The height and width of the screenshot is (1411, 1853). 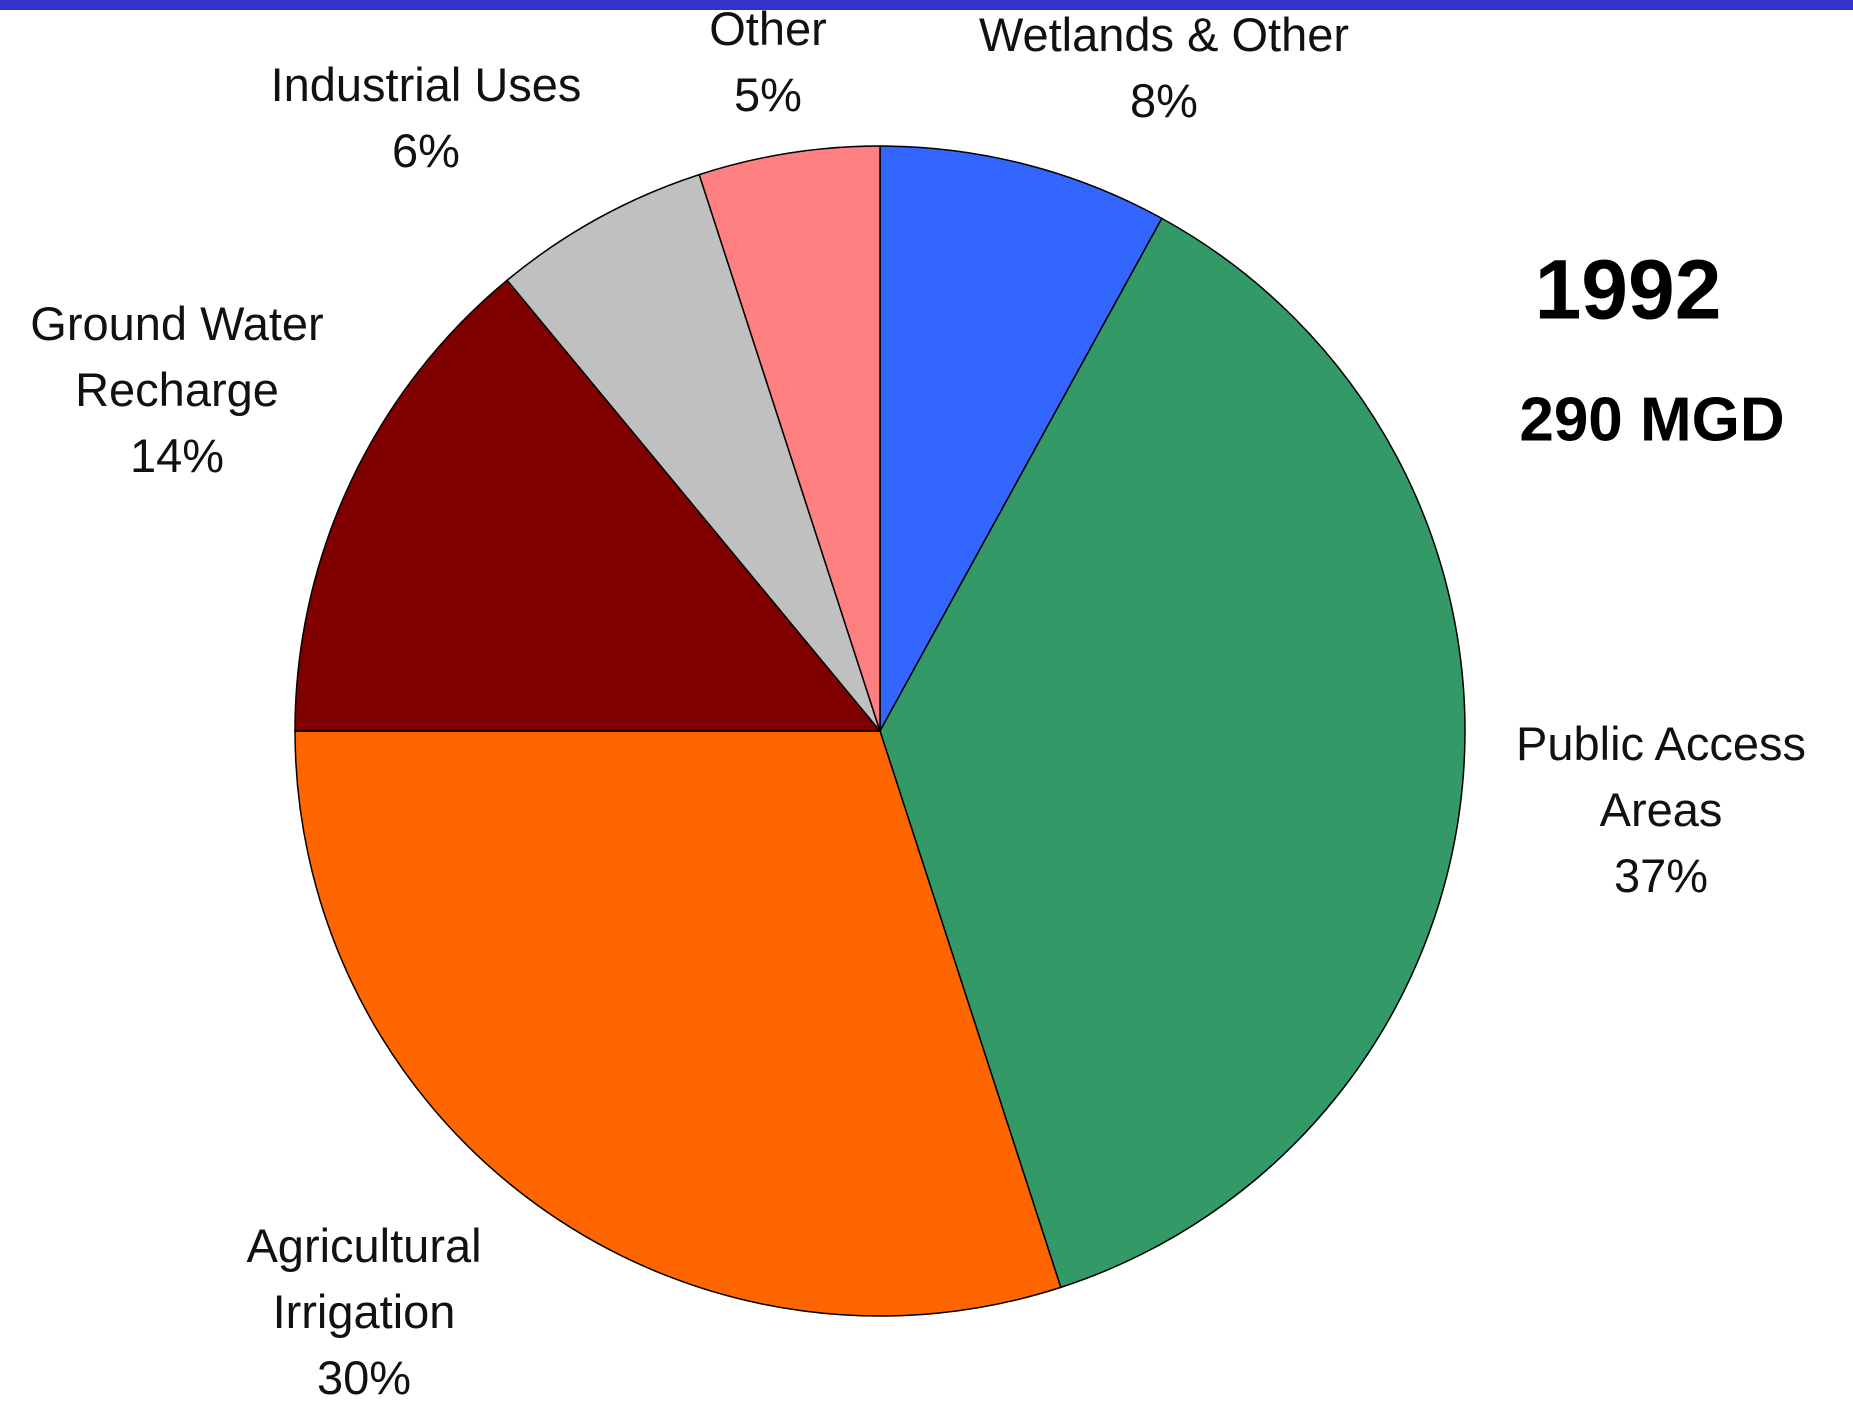 I want to click on percent-label: 6%, so click(x=426, y=150).